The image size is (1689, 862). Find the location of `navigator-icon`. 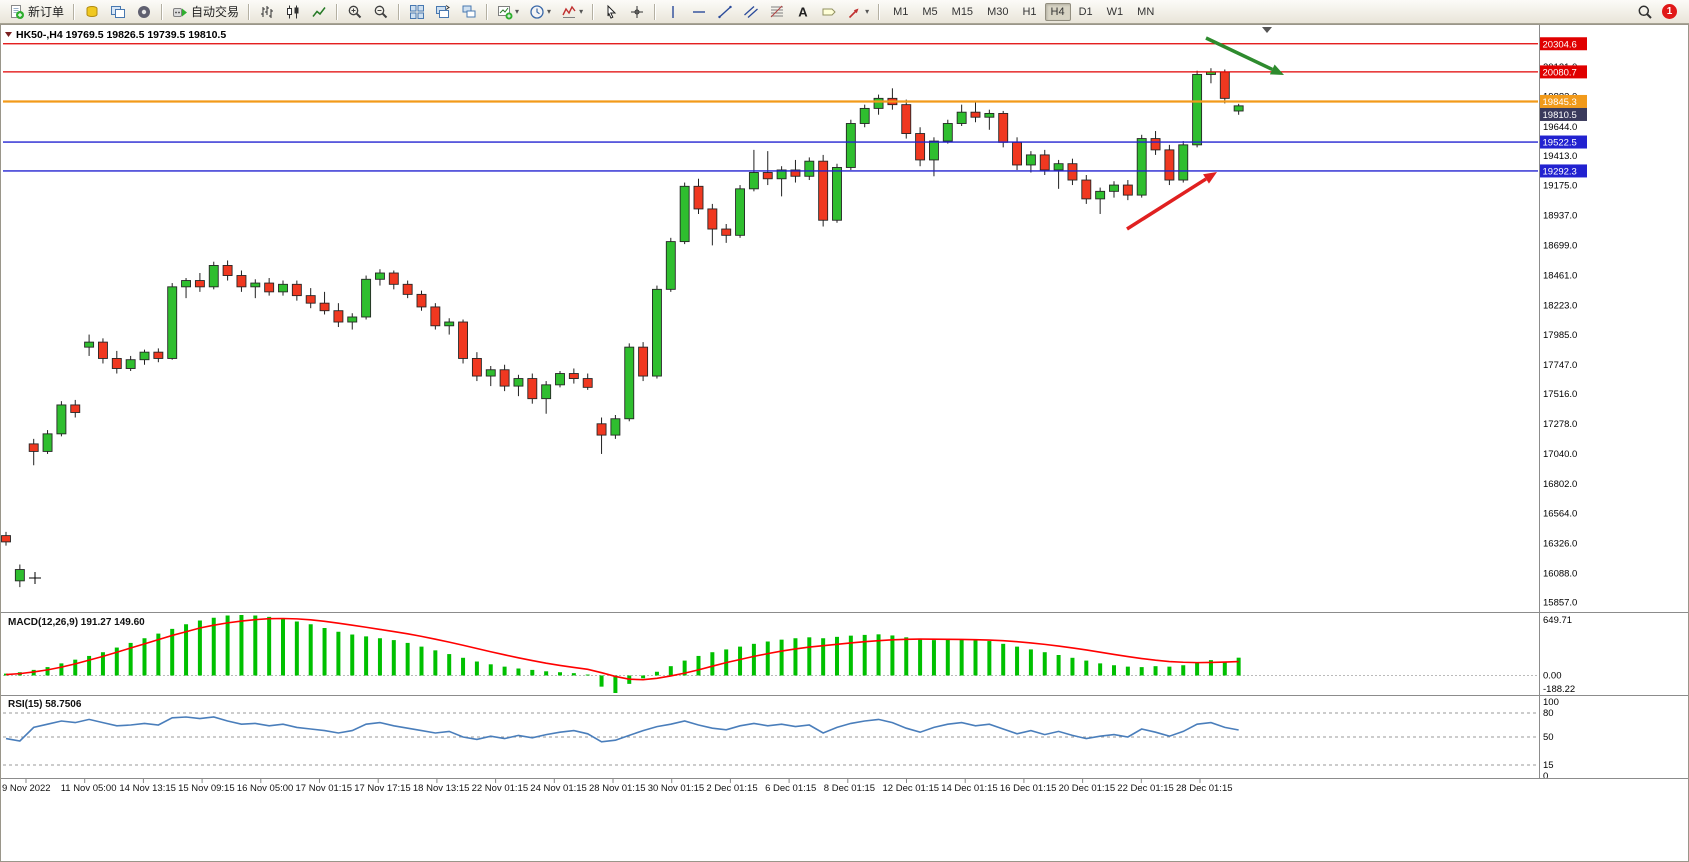

navigator-icon is located at coordinates (144, 12).